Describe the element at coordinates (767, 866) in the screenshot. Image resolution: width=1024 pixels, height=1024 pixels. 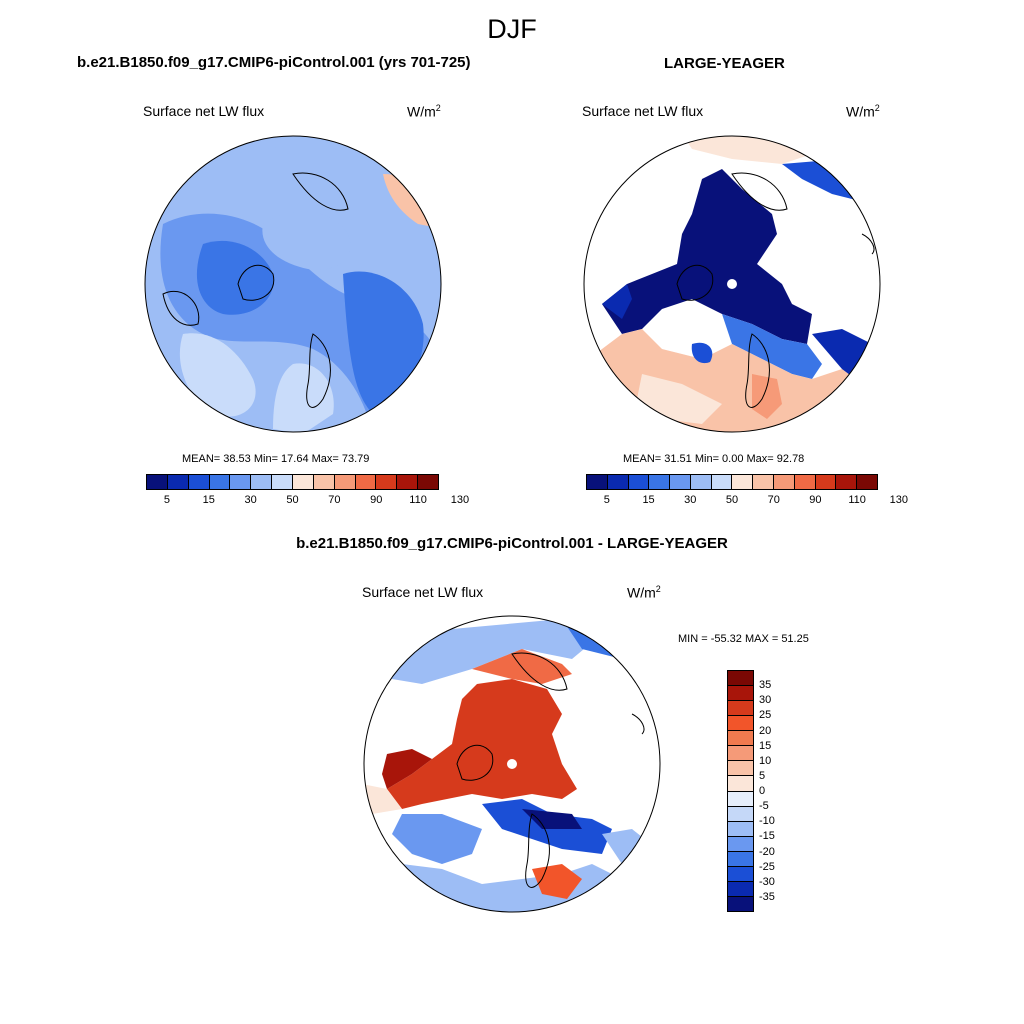
I see `colorbar-tick-label: -25` at that location.